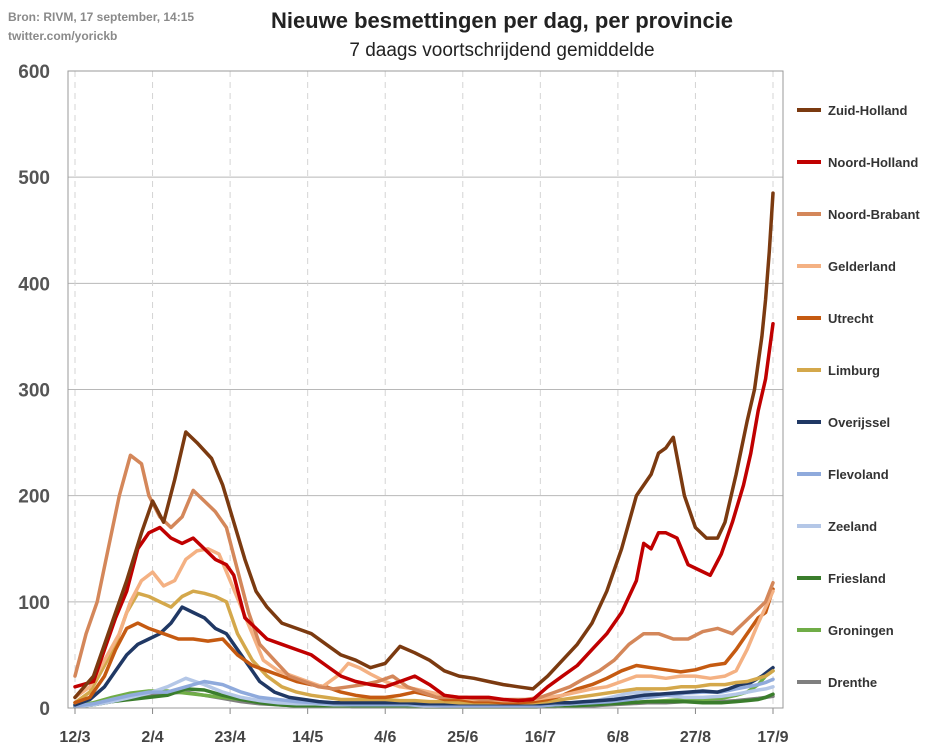 This screenshot has height=756, width=944. Describe the element at coordinates (34, 391) in the screenshot. I see `y-tick-label: 300` at that location.